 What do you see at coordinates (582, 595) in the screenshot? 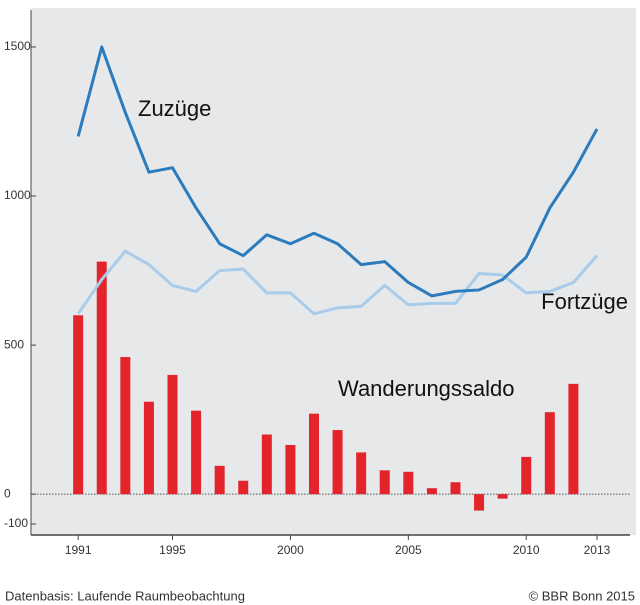
I see `copyright: © BBR Bonn 2015` at bounding box center [582, 595].